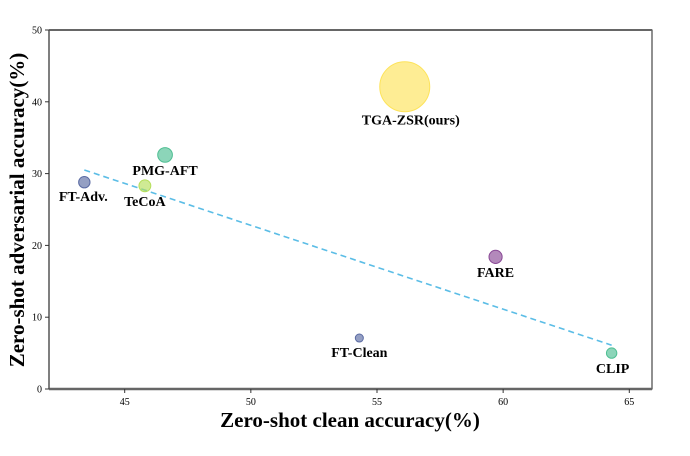  I want to click on point-label: FT-Clean, so click(359, 353).